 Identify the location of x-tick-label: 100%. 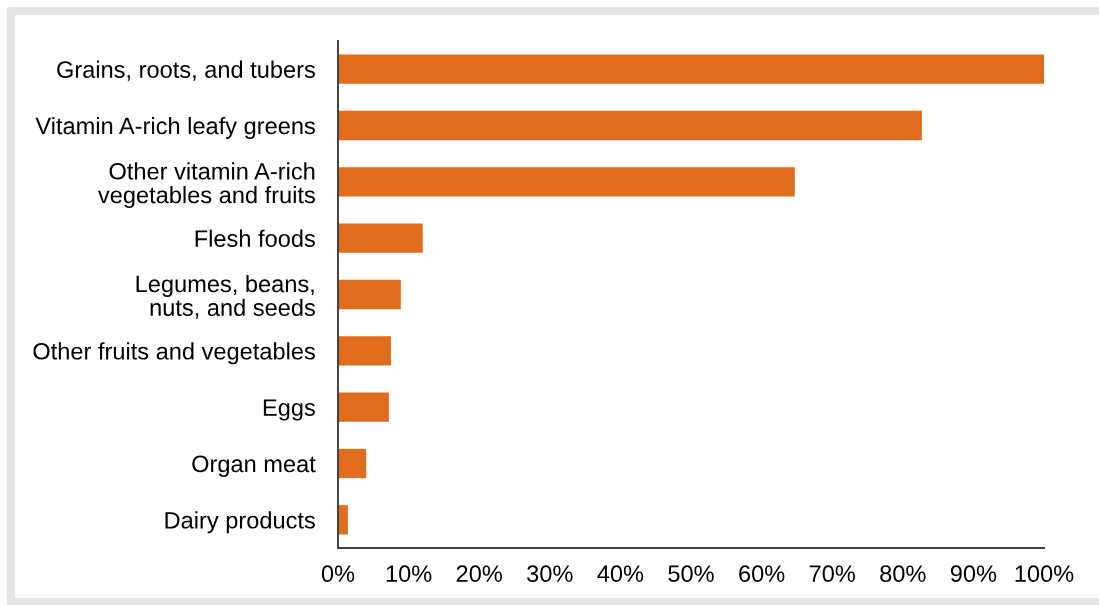
(1044, 574).